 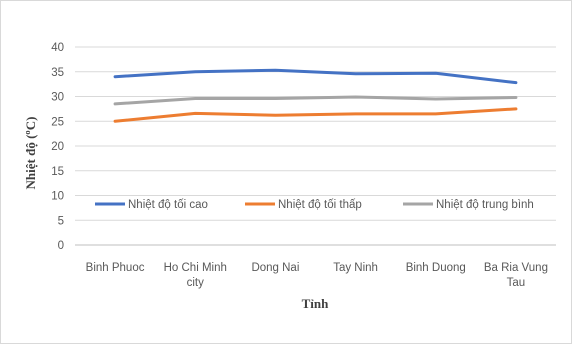 What do you see at coordinates (115, 268) in the screenshot?
I see `x-tick-label: Binh Phuoc` at bounding box center [115, 268].